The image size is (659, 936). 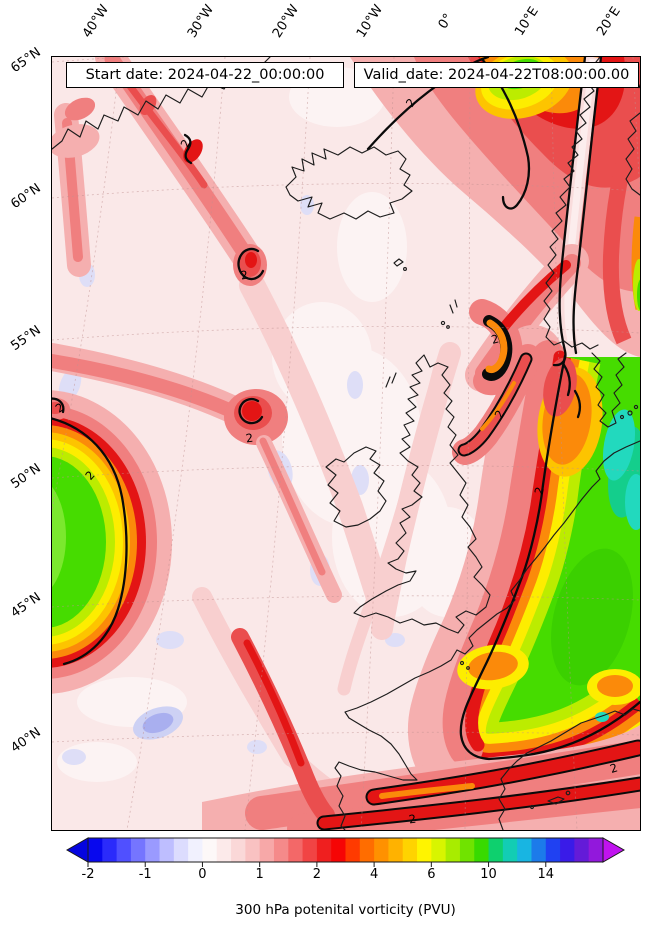 What do you see at coordinates (77, 850) in the screenshot?
I see `colorbar-left-arrow` at bounding box center [77, 850].